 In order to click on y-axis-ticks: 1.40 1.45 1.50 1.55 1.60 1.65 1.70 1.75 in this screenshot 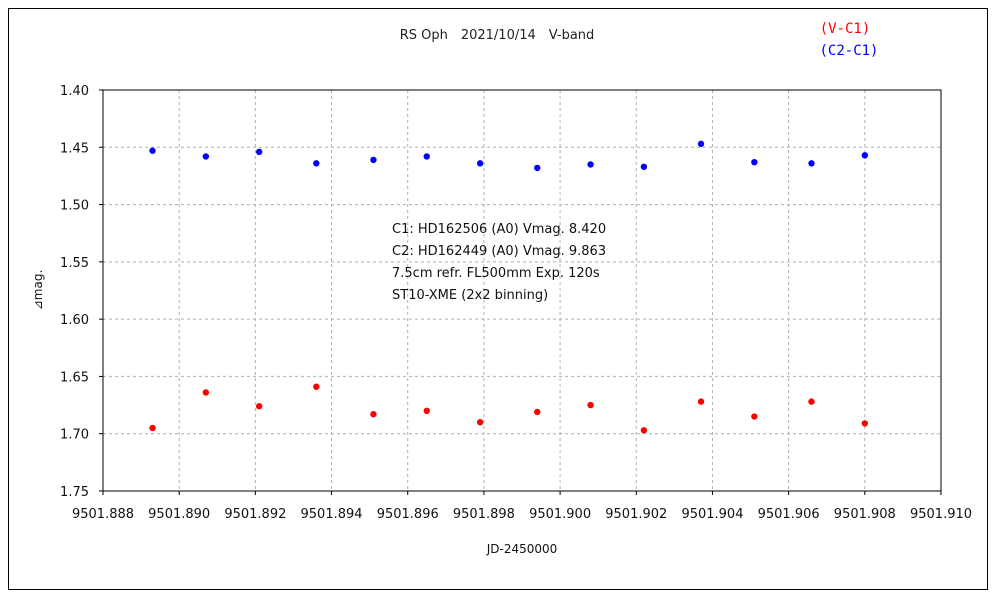, I will do `click(81, 292)`.